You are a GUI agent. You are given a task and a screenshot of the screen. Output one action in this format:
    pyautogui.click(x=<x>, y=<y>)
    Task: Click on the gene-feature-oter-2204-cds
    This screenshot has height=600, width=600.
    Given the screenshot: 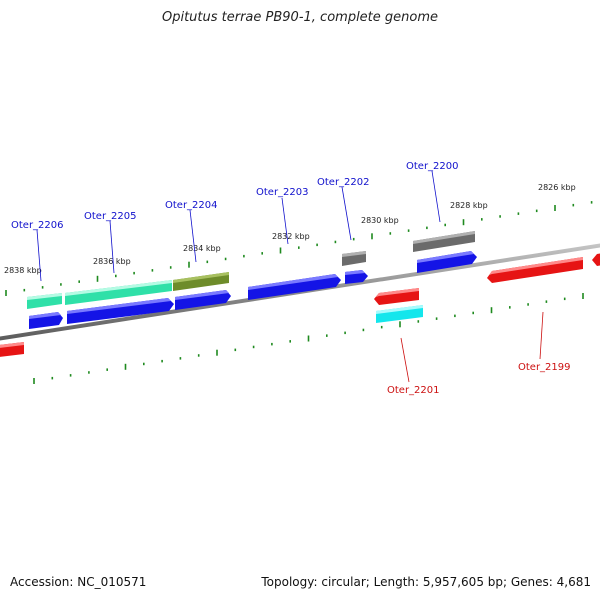 What is the action you would take?
    pyautogui.click(x=201, y=281)
    